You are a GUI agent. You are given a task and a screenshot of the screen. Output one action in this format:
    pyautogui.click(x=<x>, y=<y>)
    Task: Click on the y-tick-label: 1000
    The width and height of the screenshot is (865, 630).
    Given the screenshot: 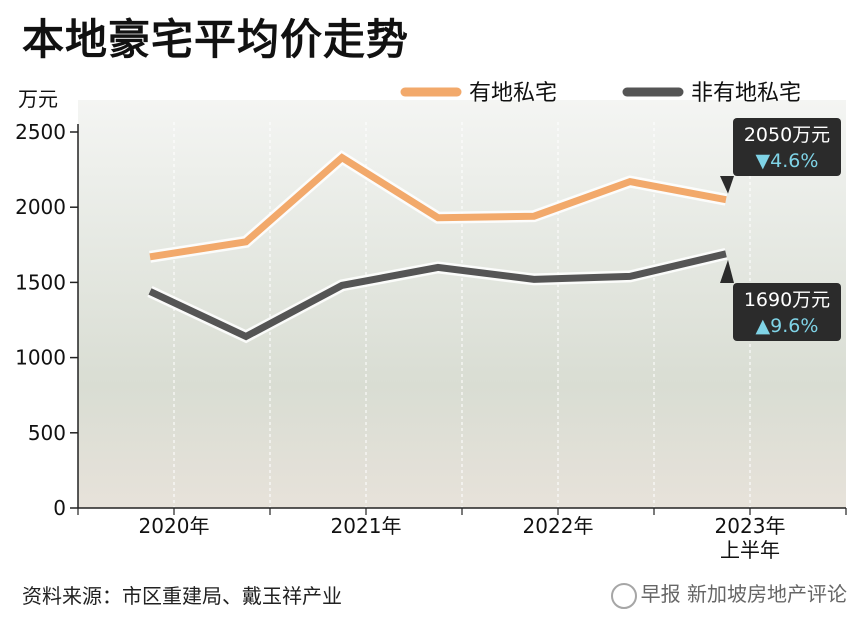 What is the action you would take?
    pyautogui.click(x=40, y=358)
    